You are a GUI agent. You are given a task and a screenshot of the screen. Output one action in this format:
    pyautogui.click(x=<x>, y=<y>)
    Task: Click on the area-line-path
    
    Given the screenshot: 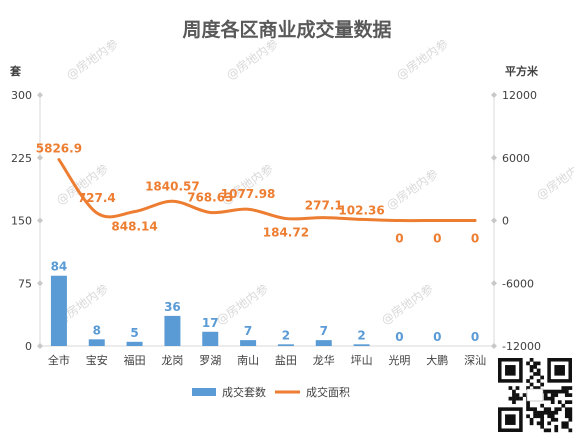 What is the action you would take?
    pyautogui.click(x=267, y=190)
    